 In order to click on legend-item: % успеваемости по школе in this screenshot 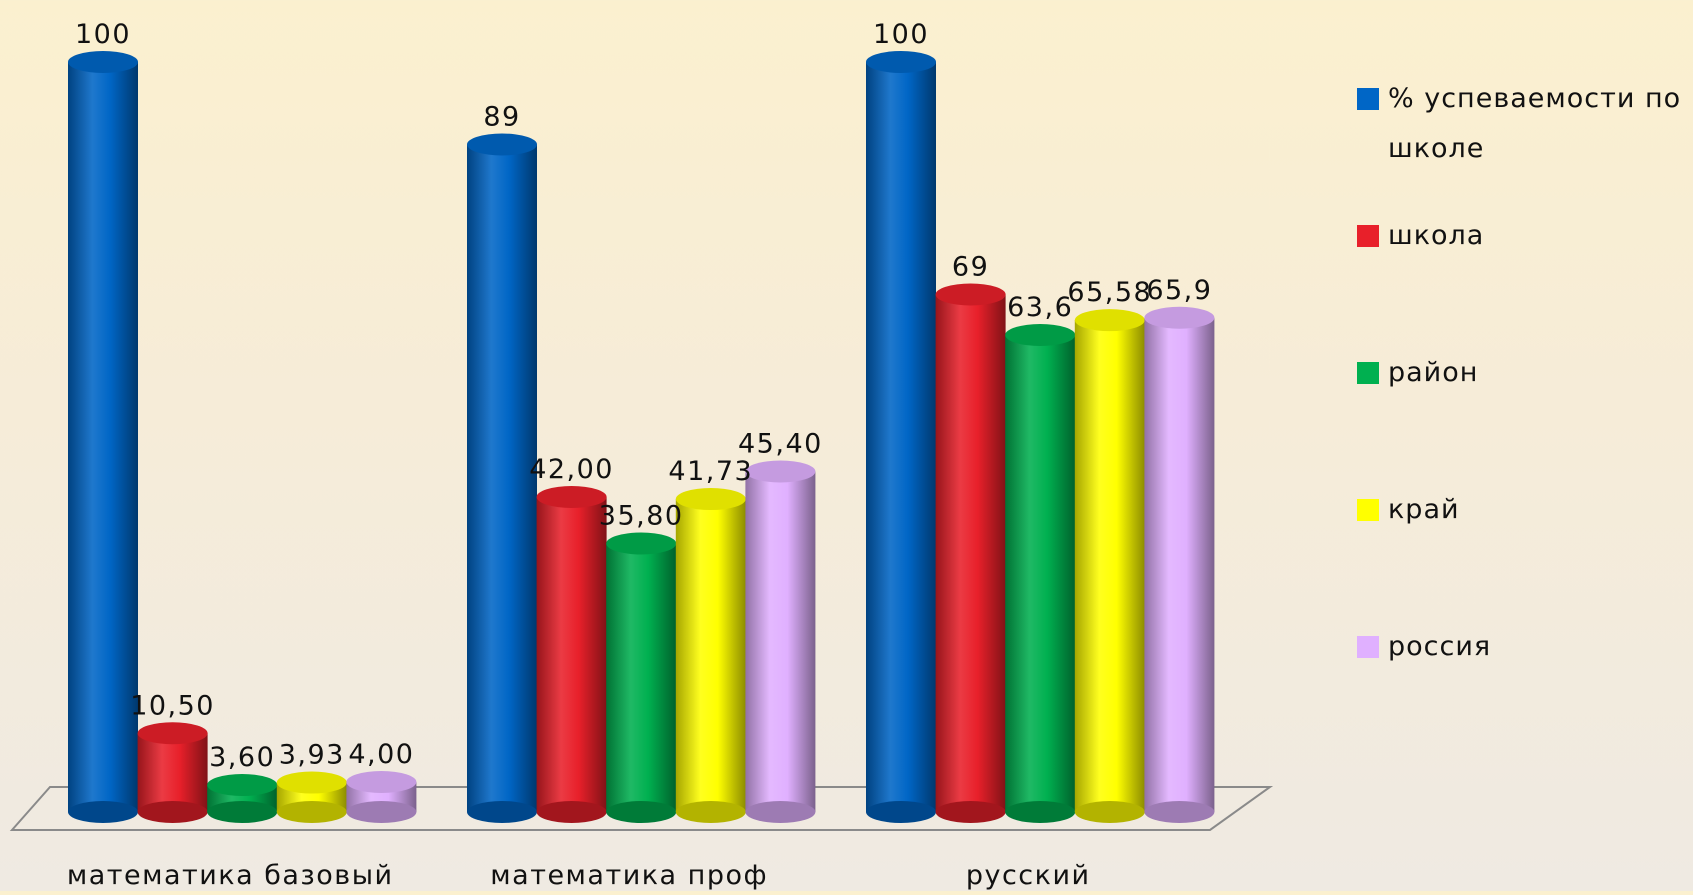, I will do `click(1519, 123)`.